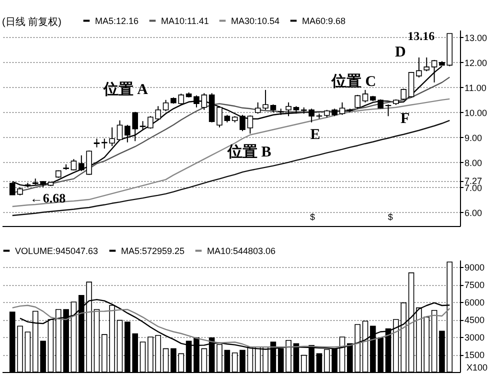  What do you see at coordinates (153, 251) in the screenshot?
I see `legend-label: MA5:572959.25` at bounding box center [153, 251].